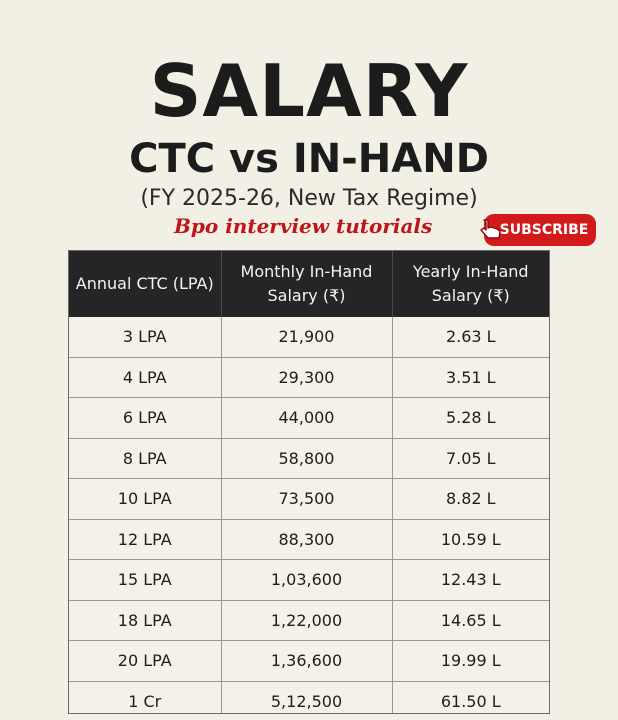 The width and height of the screenshot is (618, 720). What do you see at coordinates (470, 539) in the screenshot?
I see `yearly-inhand-cell: 10.59 L` at bounding box center [470, 539].